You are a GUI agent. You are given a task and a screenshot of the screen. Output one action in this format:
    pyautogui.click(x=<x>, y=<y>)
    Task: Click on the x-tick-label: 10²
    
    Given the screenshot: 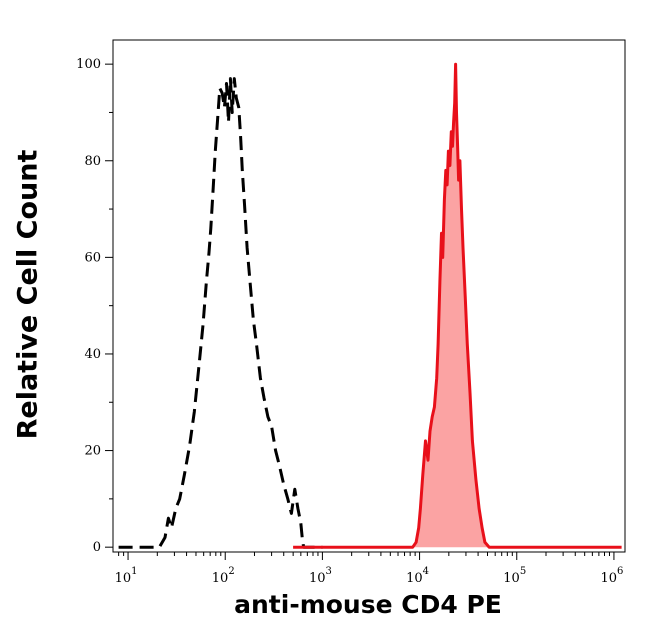 What is the action you would take?
    pyautogui.click(x=223, y=576)
    